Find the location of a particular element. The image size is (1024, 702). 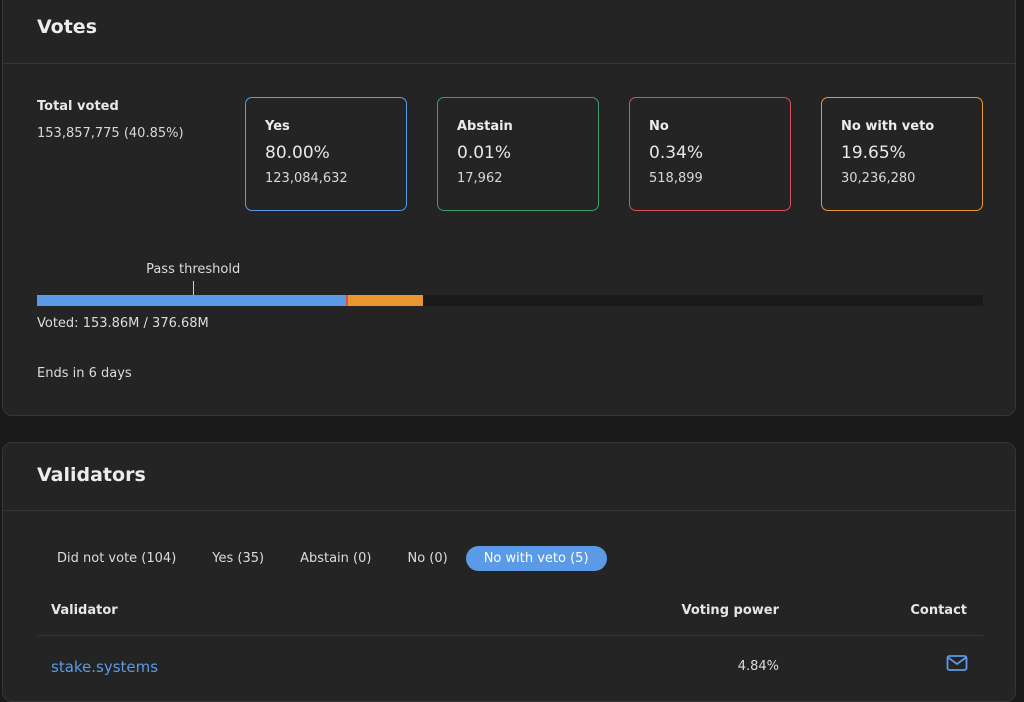

vote-option-percent: 0.34% is located at coordinates (719, 153).